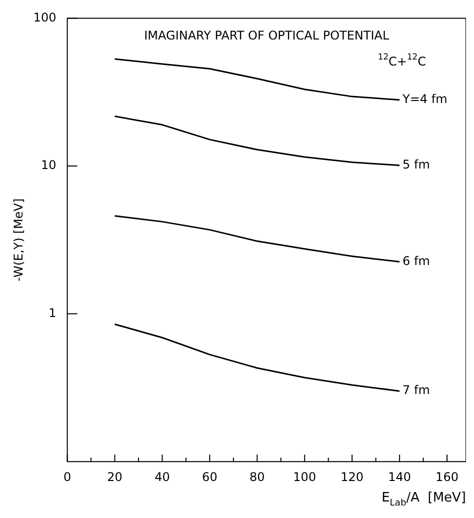  What do you see at coordinates (416, 390) in the screenshot?
I see `series-label: 7 fm` at bounding box center [416, 390].